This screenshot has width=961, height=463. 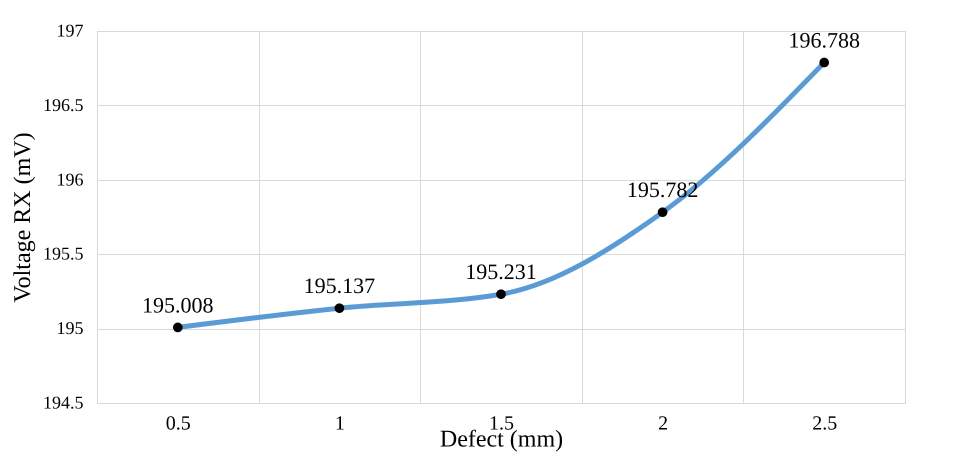 I want to click on x-tick-label: 2, so click(x=663, y=423).